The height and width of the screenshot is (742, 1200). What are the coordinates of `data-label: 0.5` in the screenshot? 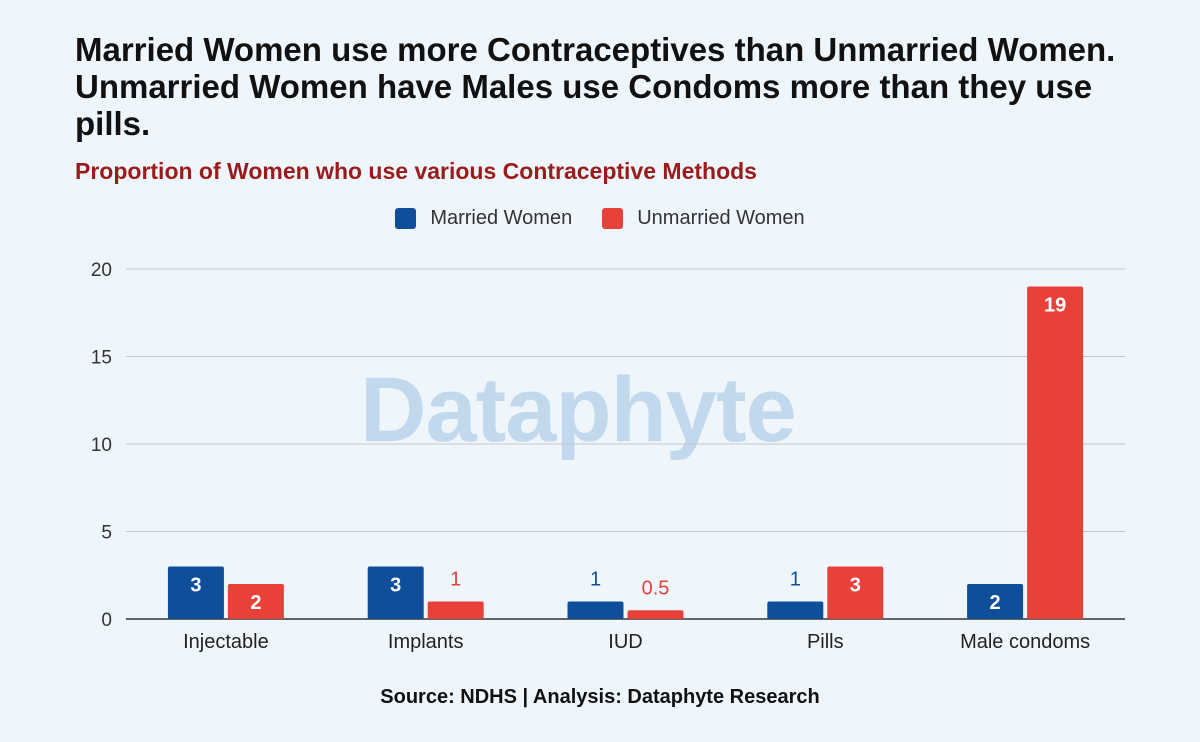 It's located at (656, 588).